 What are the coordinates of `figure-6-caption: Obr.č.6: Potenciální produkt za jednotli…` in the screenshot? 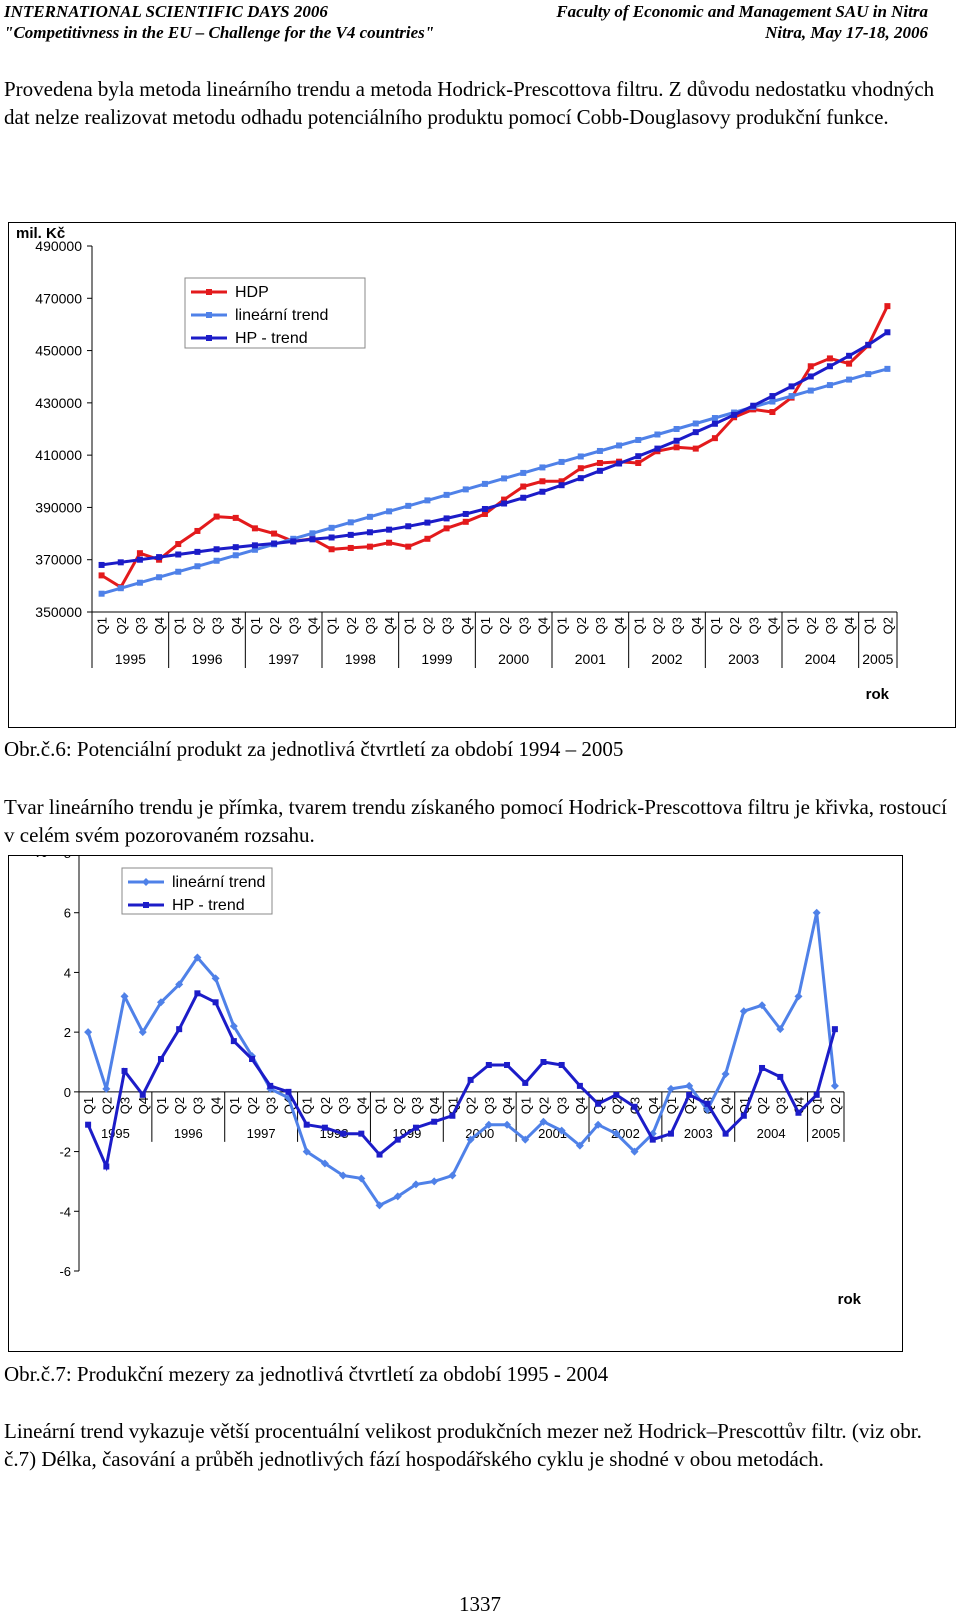 It's located at (314, 749).